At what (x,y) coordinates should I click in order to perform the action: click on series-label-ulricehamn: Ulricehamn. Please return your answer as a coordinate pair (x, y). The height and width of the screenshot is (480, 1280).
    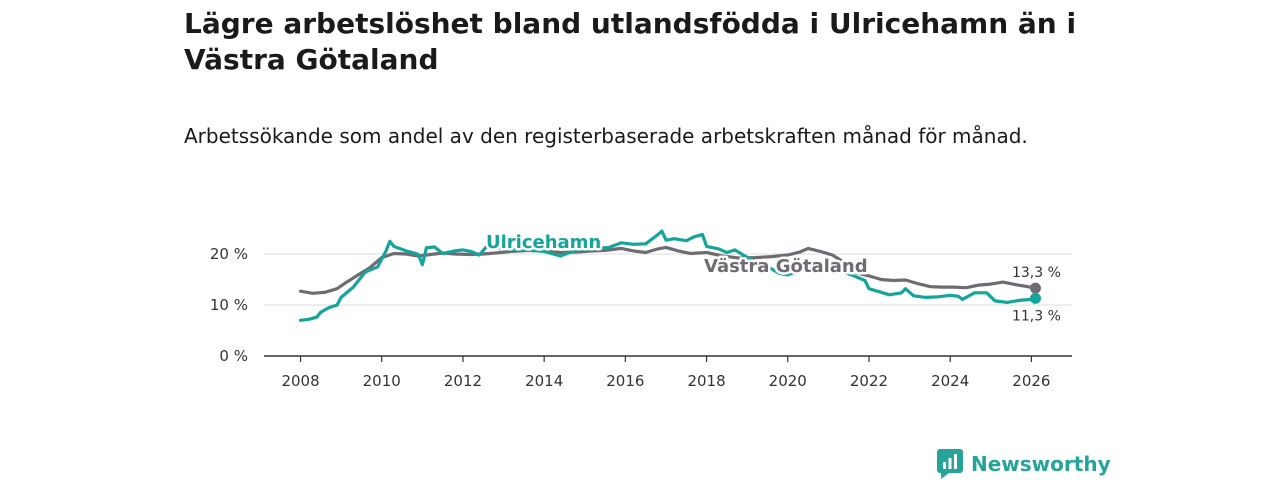
    Looking at the image, I should click on (543, 242).